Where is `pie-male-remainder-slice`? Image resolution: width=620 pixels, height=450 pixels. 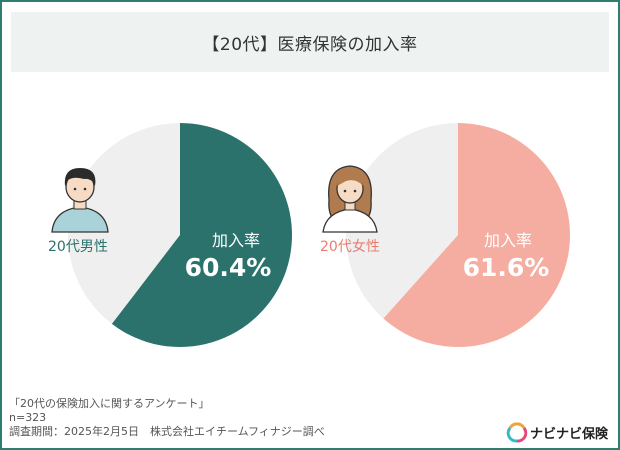
pie-male-remainder-slice is located at coordinates (124, 223).